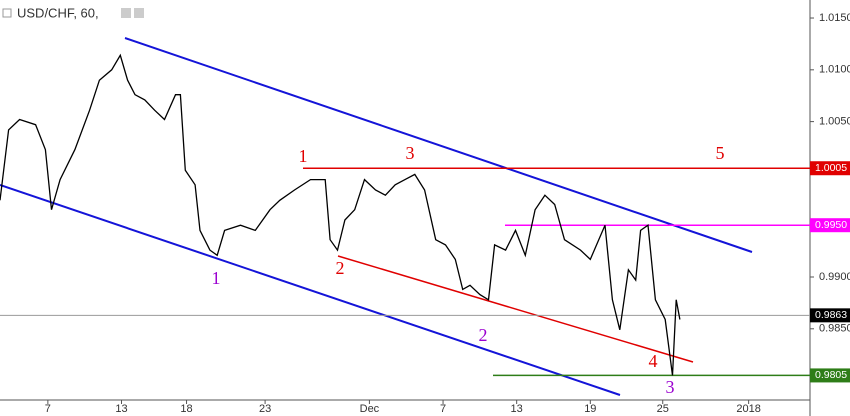  What do you see at coordinates (7, 13) in the screenshot?
I see `menu-icon` at bounding box center [7, 13].